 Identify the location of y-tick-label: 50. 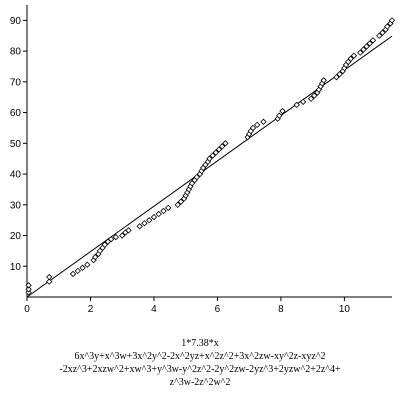
(16, 144).